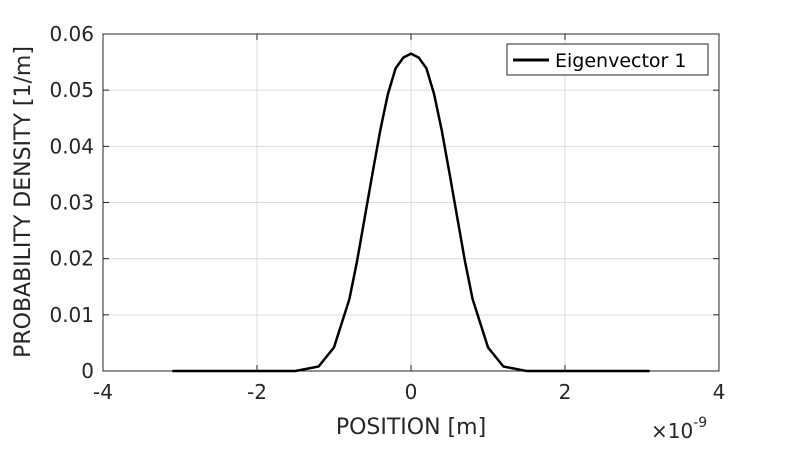  What do you see at coordinates (71, 315) in the screenshot?
I see `y-tick-label: 0.01` at bounding box center [71, 315].